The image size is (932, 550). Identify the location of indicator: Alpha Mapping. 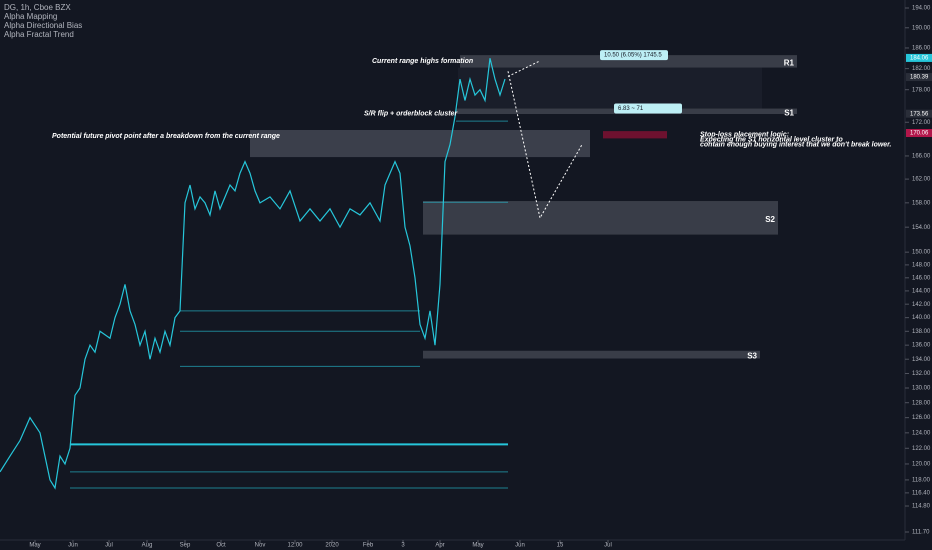
(30, 16).